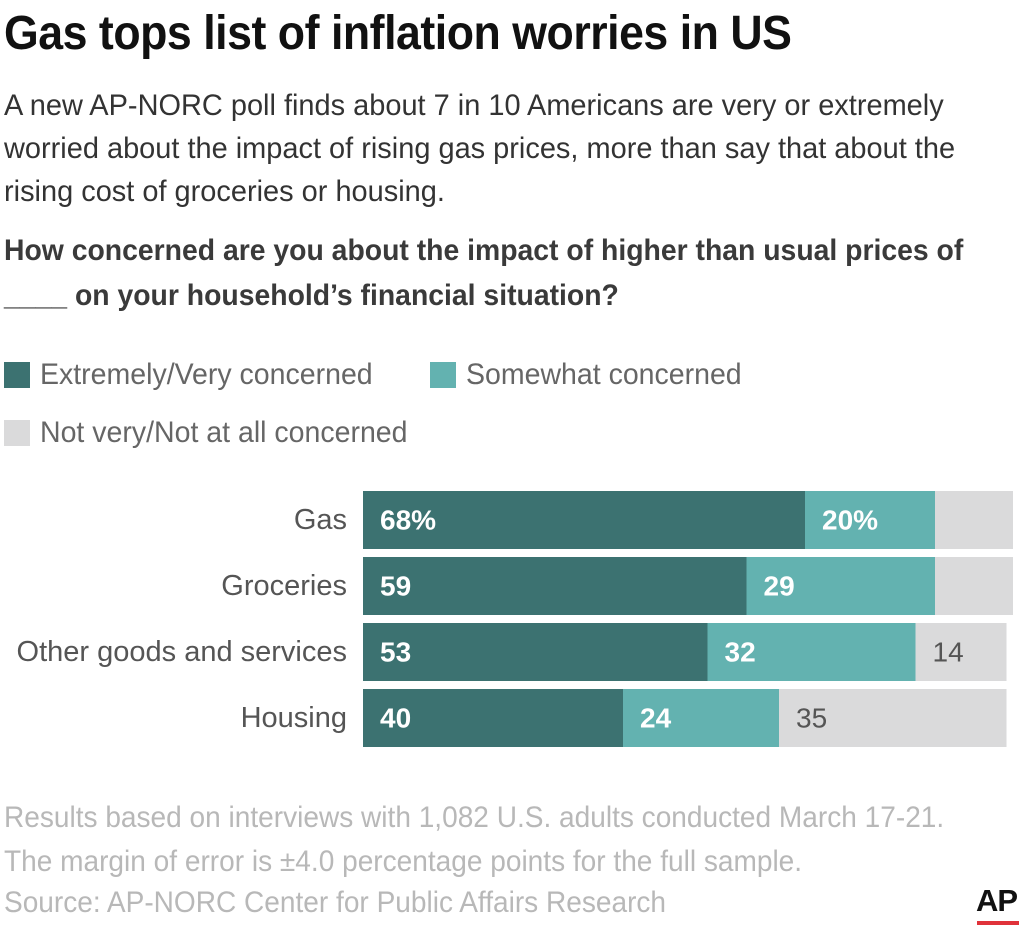 Image resolution: width=1024 pixels, height=937 pixels. Describe the element at coordinates (779, 586) in the screenshot. I see `data-label-groceries-somewhat-concerned: 29` at that location.